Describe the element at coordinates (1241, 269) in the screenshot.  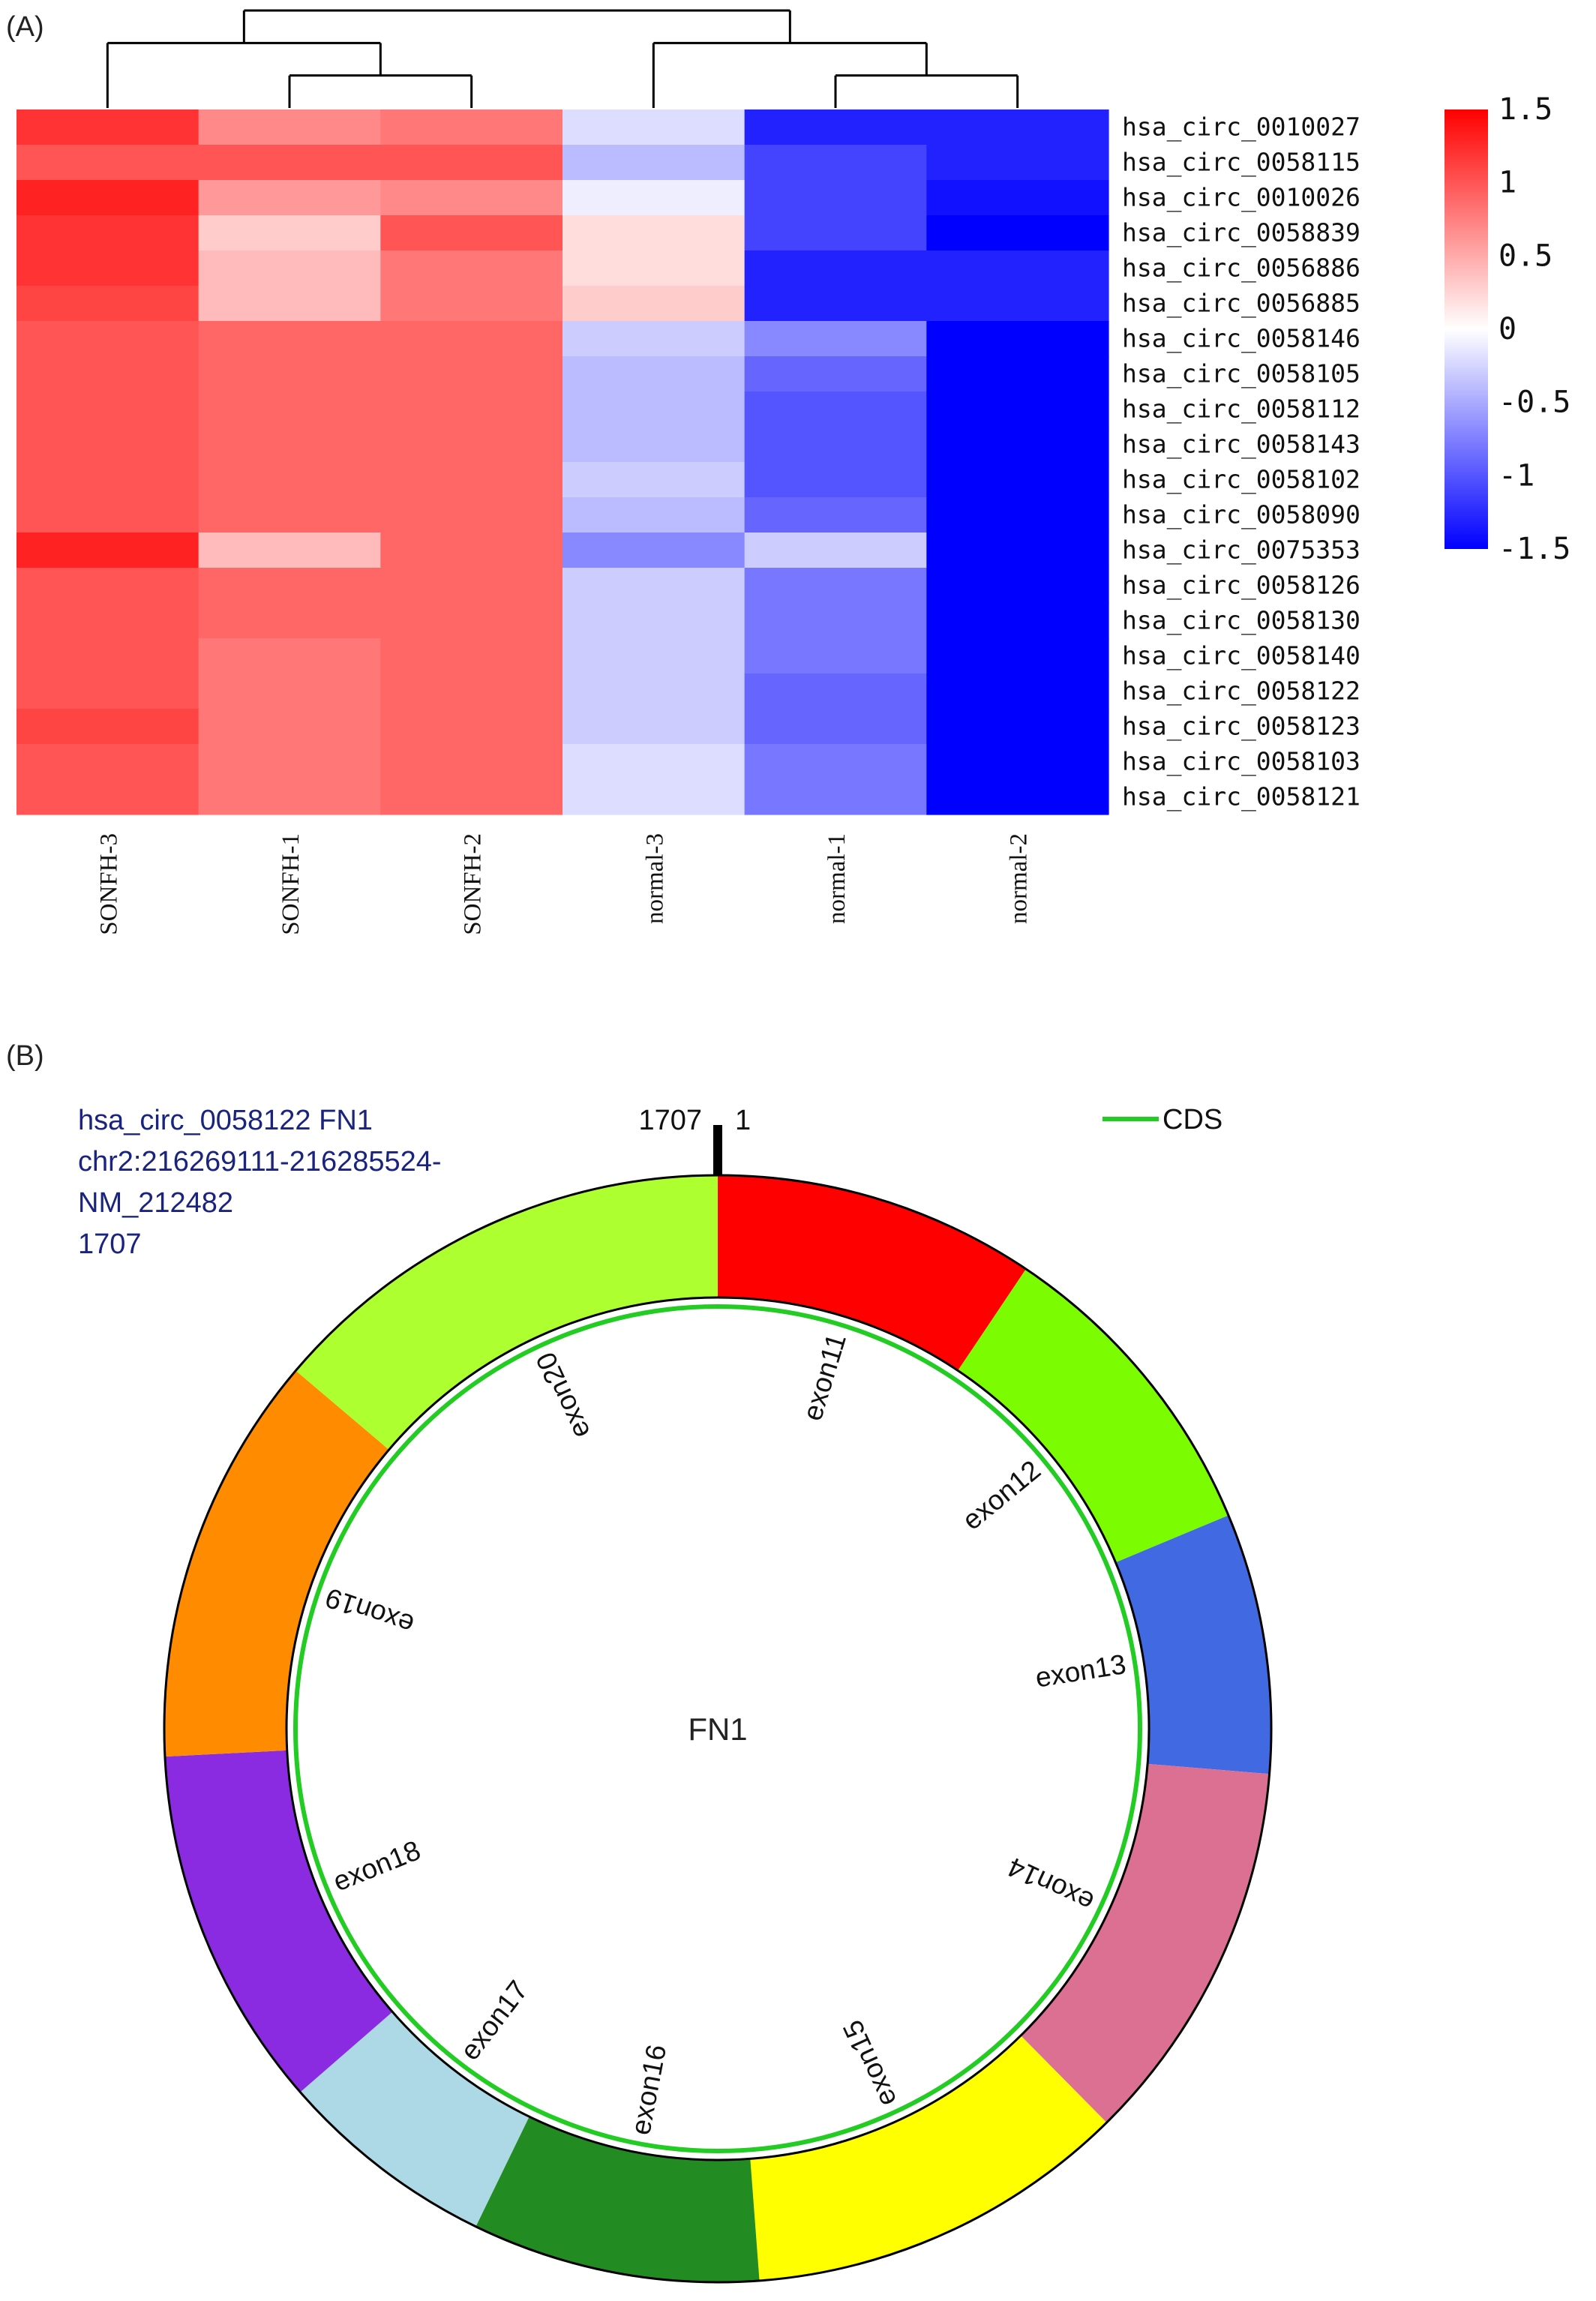
I see `row-label: hsa_circ_0056886` at that location.